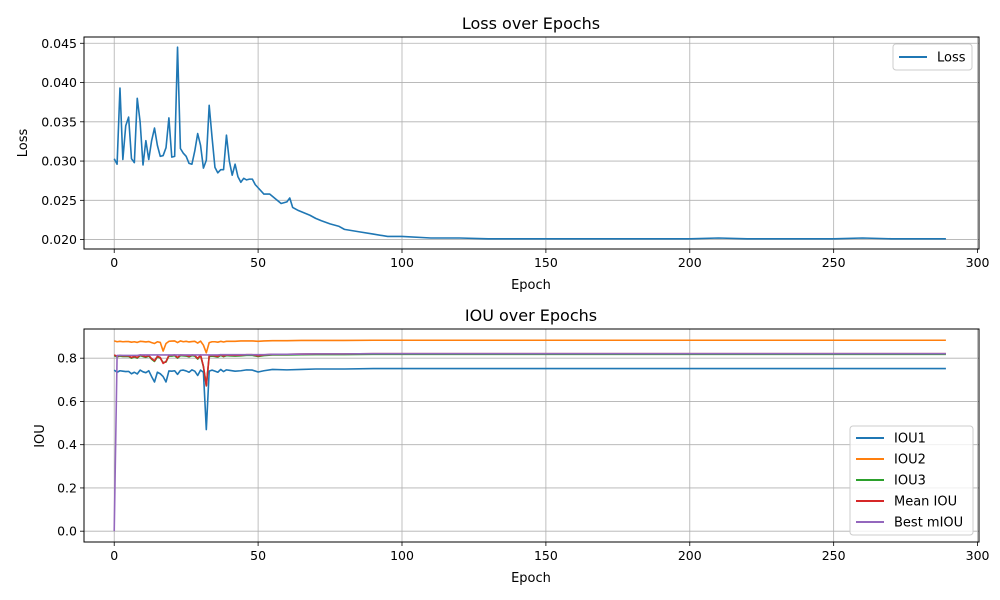  What do you see at coordinates (23, 143) in the screenshot?
I see `loss-chart-ylabel: Loss` at bounding box center [23, 143].